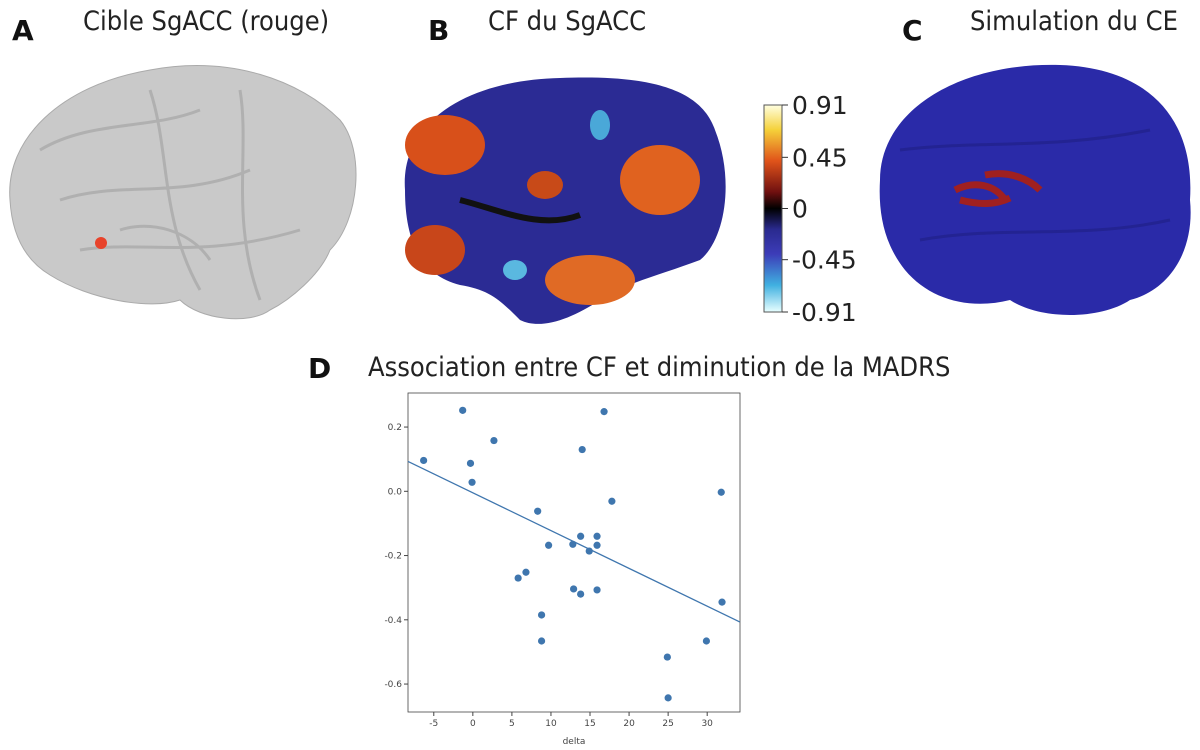 This screenshot has height=750, width=1200. Describe the element at coordinates (589, 724) in the screenshot. I see `x-tick-label: 15` at that location.